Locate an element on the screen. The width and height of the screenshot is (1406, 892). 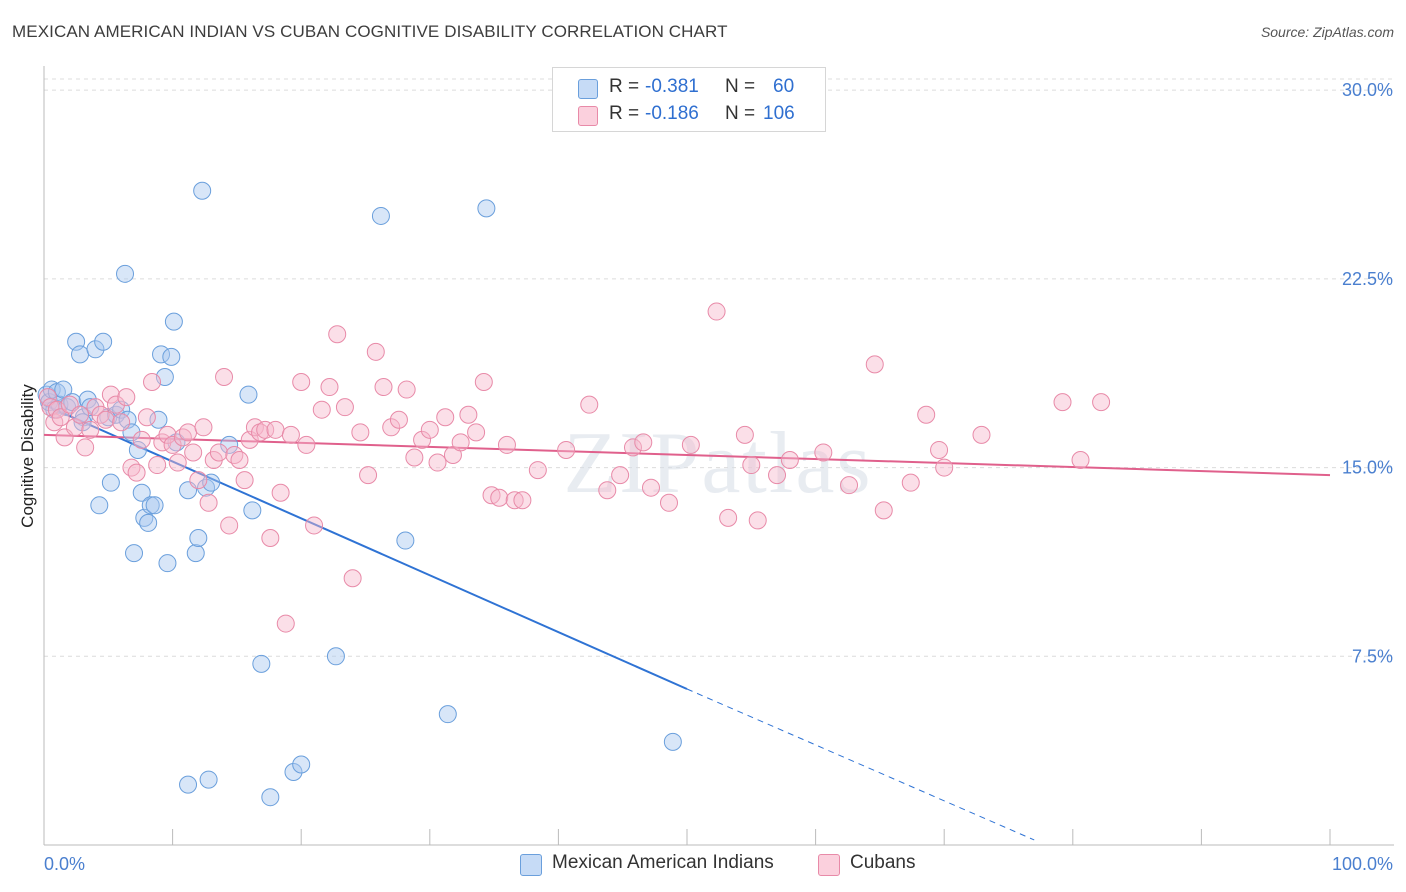
correlation-legend: R = -0.381 N = 60 R = -0.186 N = 106 is located at coordinates (689, 99).